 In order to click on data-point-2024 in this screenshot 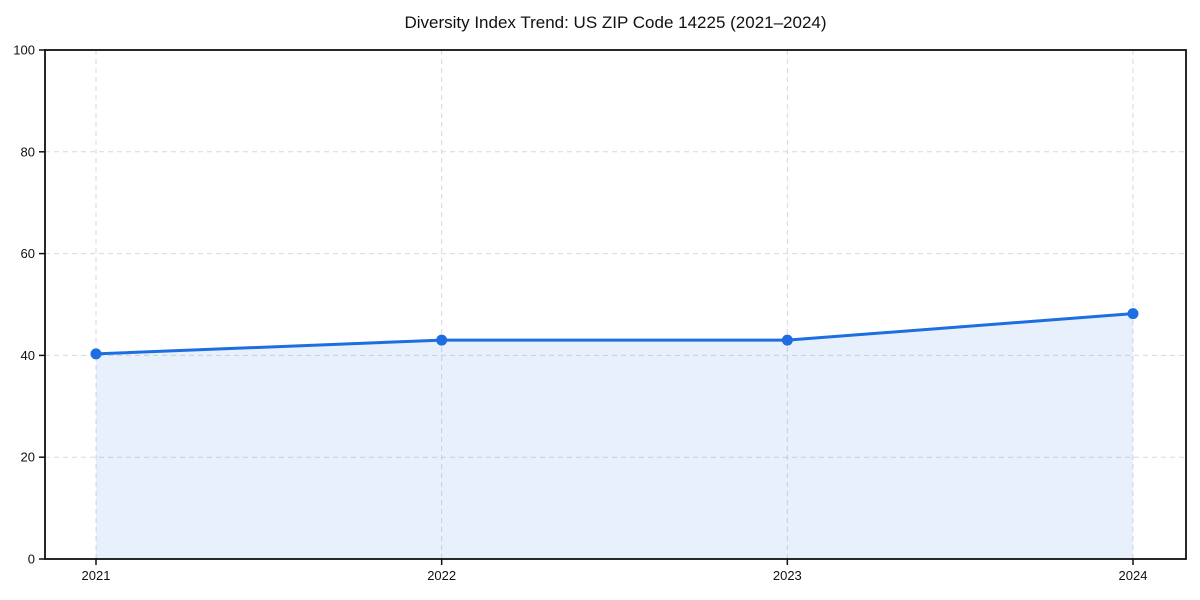, I will do `click(1133, 314)`.